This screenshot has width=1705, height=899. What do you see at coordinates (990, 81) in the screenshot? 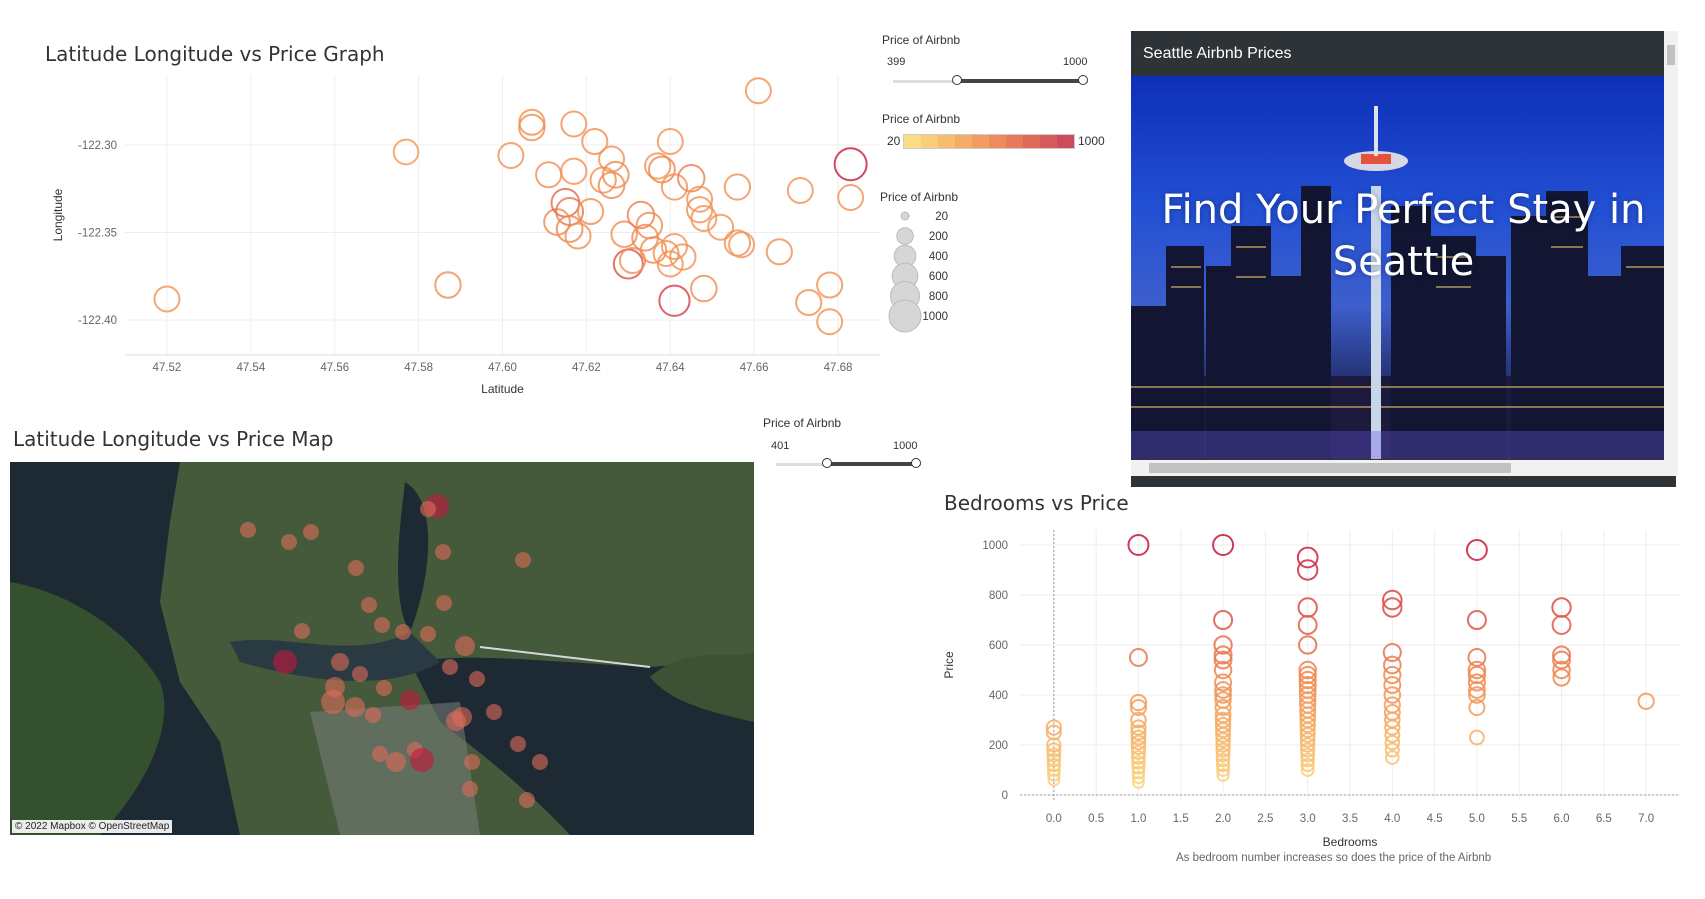
I see `price-range-slider` at bounding box center [990, 81].